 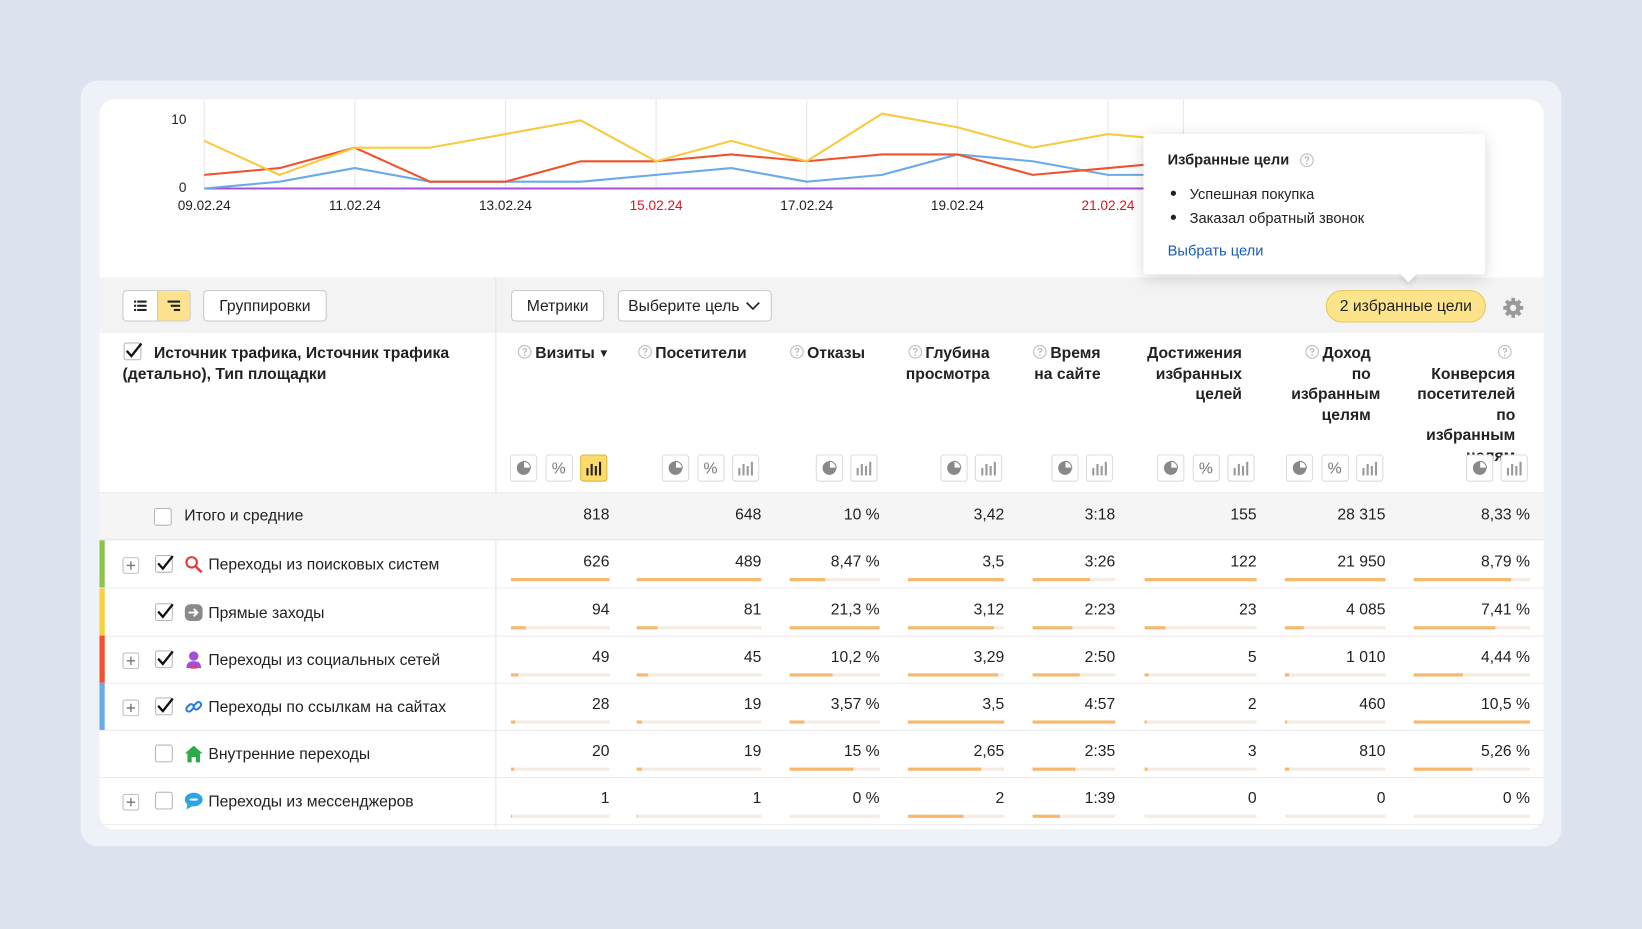 What do you see at coordinates (596, 514) in the screenshot?
I see `totals-value: 818` at bounding box center [596, 514].